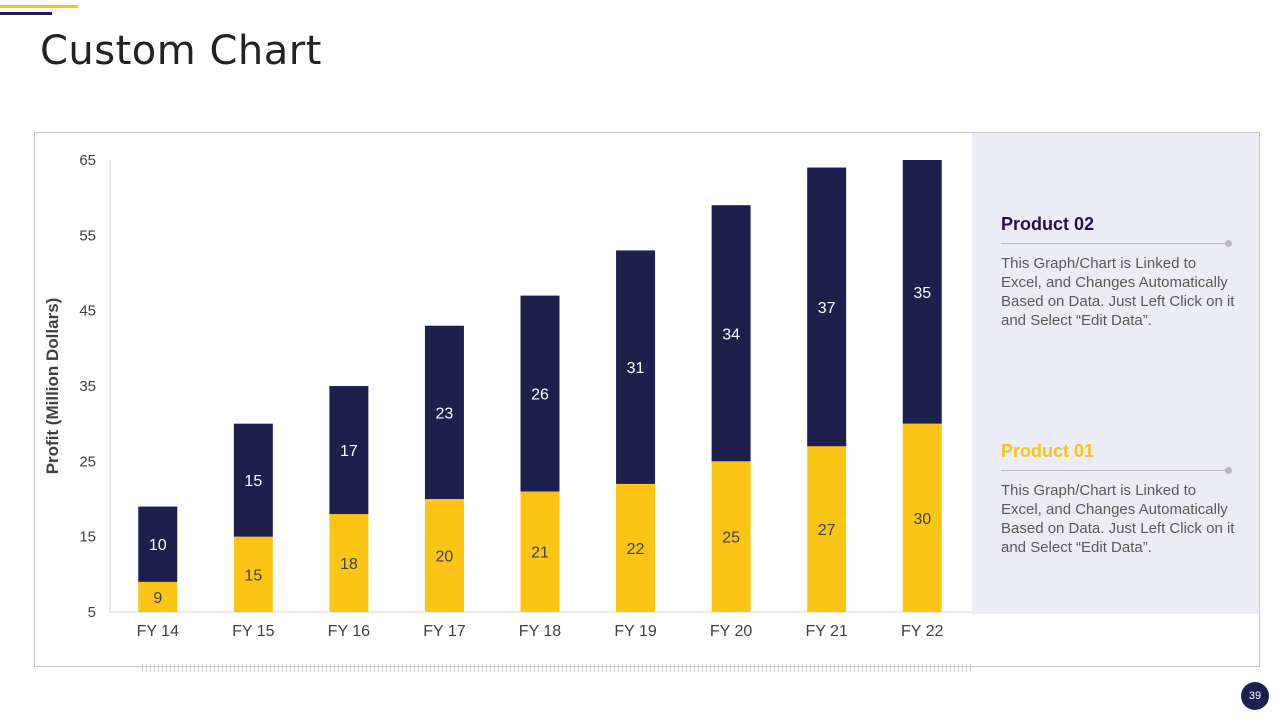  Describe the element at coordinates (87, 461) in the screenshot. I see `y-tick-label: 25` at that location.